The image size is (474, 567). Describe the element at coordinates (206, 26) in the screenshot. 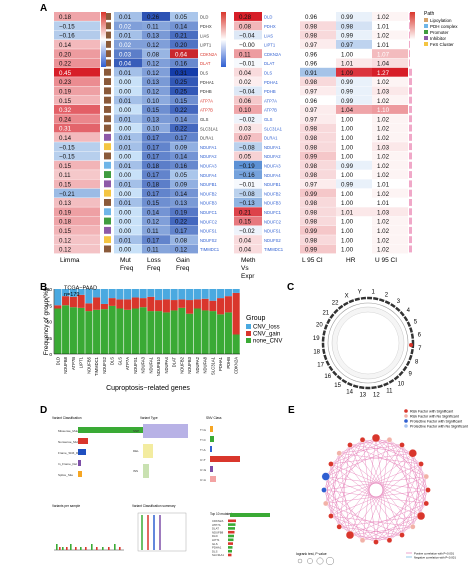

I see `gene-label: PDHX` at that location.